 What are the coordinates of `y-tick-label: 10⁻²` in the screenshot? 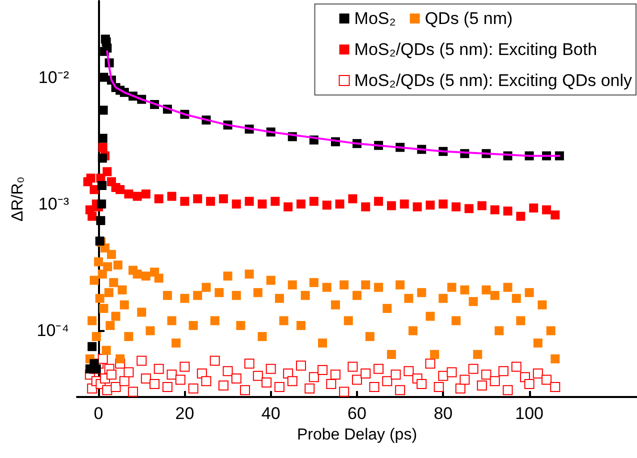 It's located at (54, 77).